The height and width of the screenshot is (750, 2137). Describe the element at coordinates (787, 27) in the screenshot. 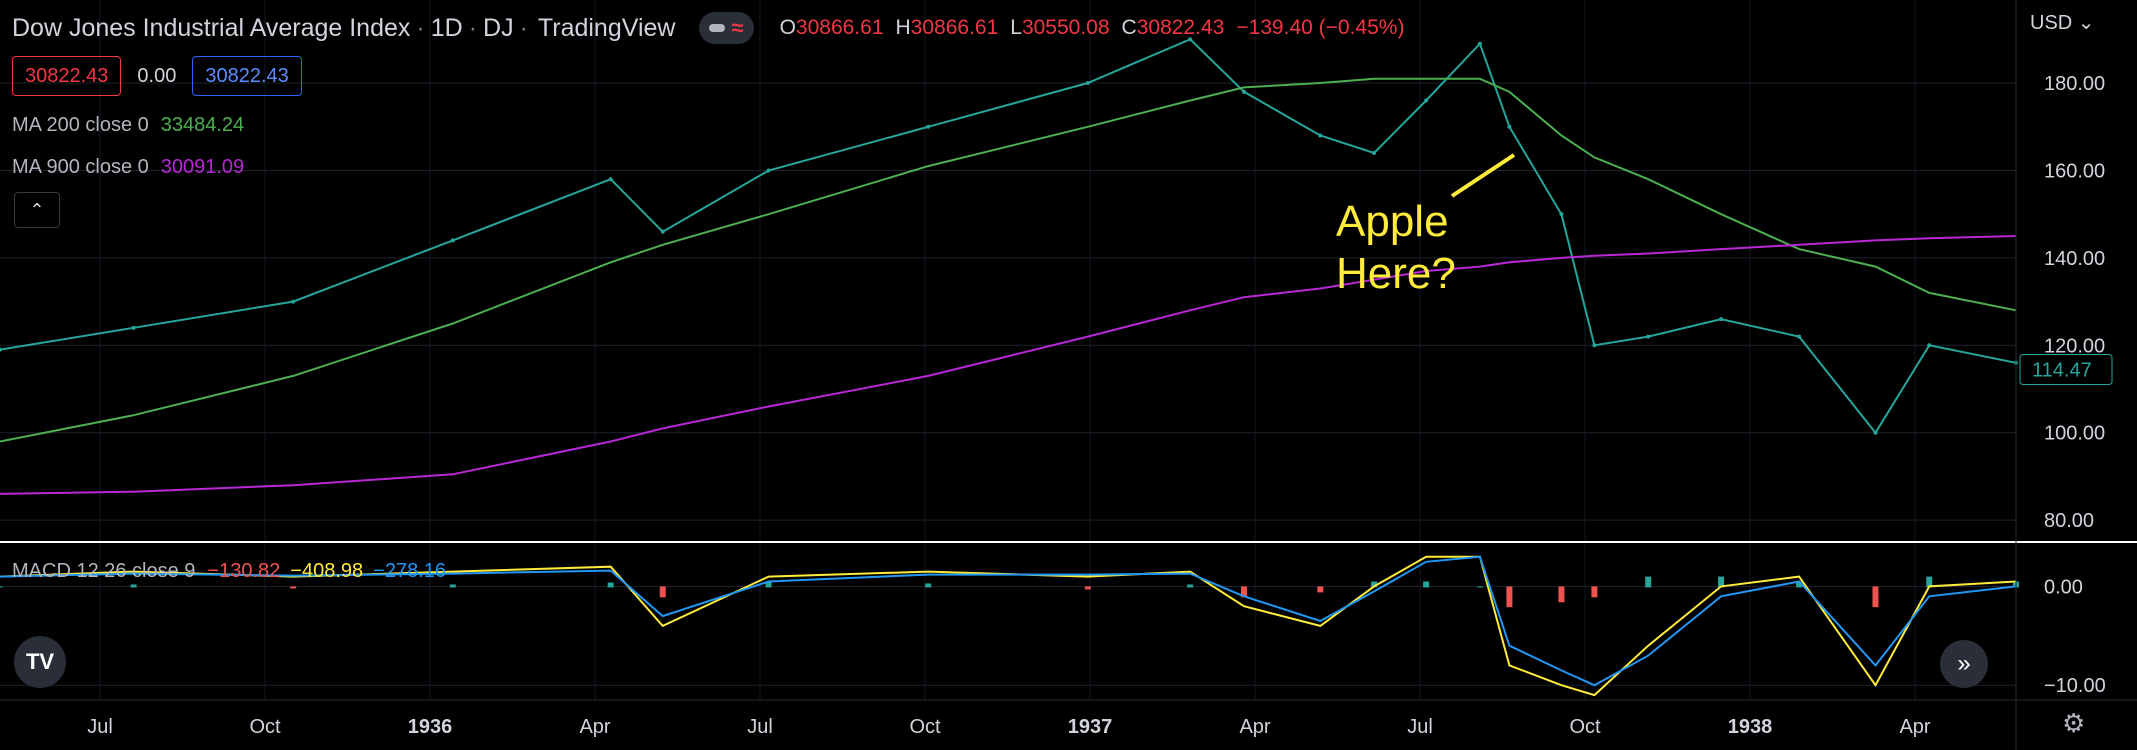

I see `ohlc-key-O: O` at that location.